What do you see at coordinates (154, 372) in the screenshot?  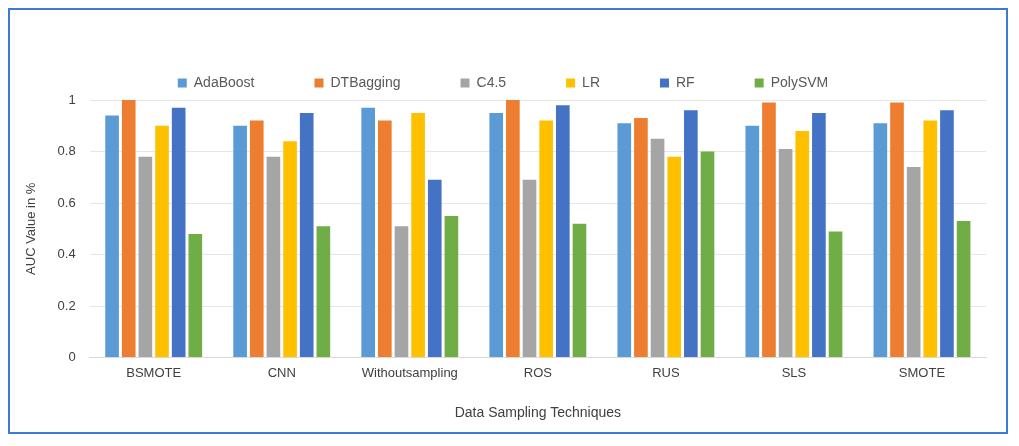 I see `x-tick-label: BSMOTE` at bounding box center [154, 372].